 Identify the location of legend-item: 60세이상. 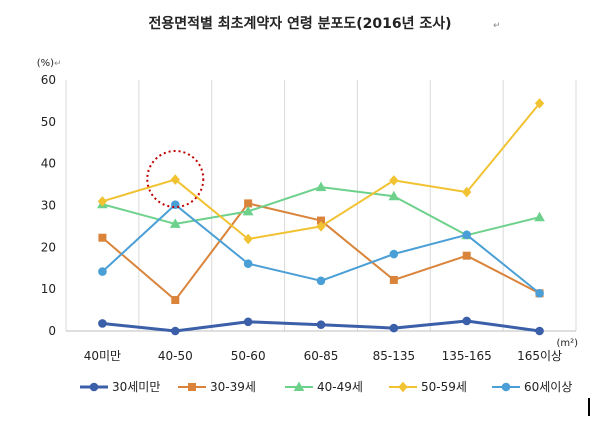
(532, 387).